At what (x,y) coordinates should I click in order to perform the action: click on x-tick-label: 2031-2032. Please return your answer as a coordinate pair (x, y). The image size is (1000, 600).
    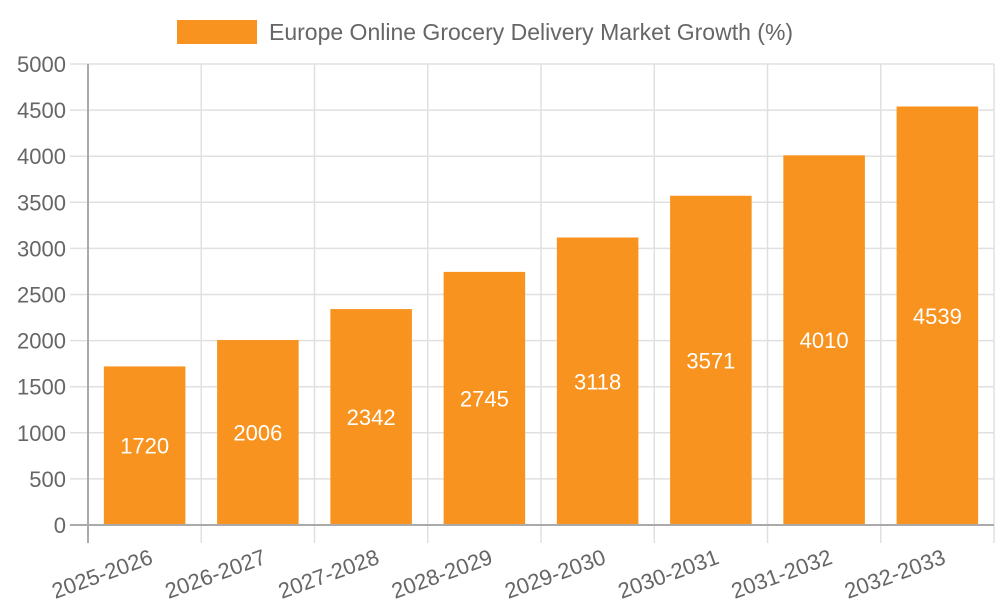
    Looking at the image, I should click on (781, 572).